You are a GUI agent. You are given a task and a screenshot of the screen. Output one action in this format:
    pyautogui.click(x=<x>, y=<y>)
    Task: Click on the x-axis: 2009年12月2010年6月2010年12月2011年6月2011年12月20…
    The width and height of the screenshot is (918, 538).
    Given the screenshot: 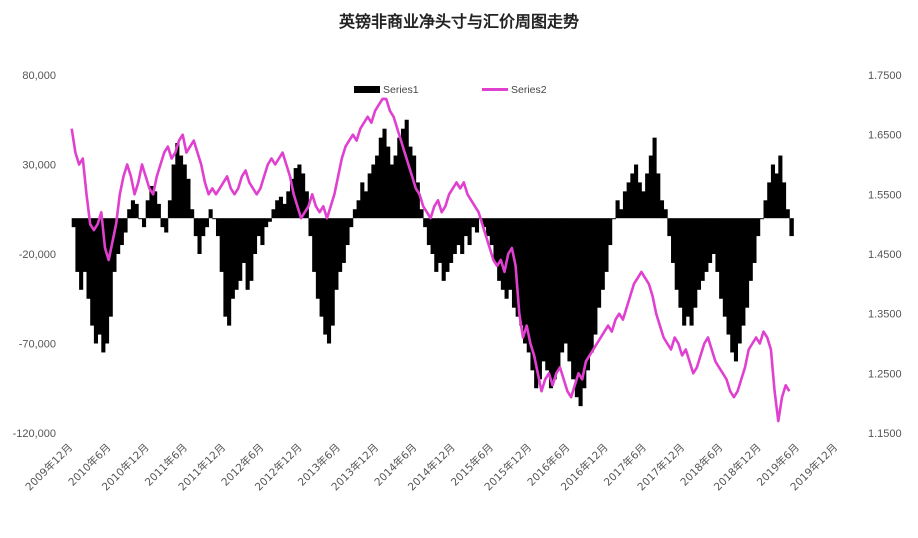 What is the action you would take?
    pyautogui.click(x=431, y=467)
    